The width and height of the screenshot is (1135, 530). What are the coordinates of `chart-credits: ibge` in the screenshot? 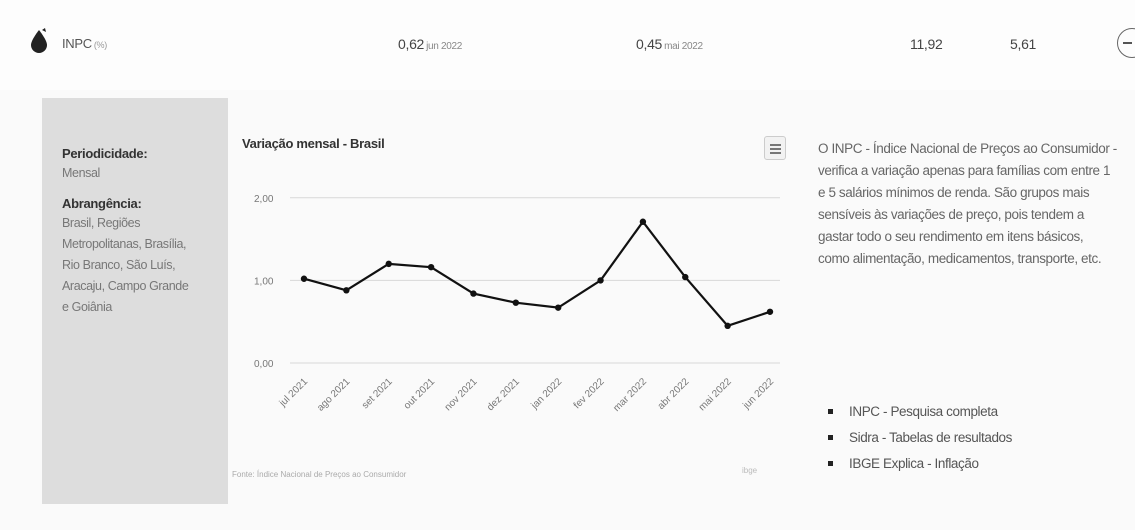 It's located at (750, 470).